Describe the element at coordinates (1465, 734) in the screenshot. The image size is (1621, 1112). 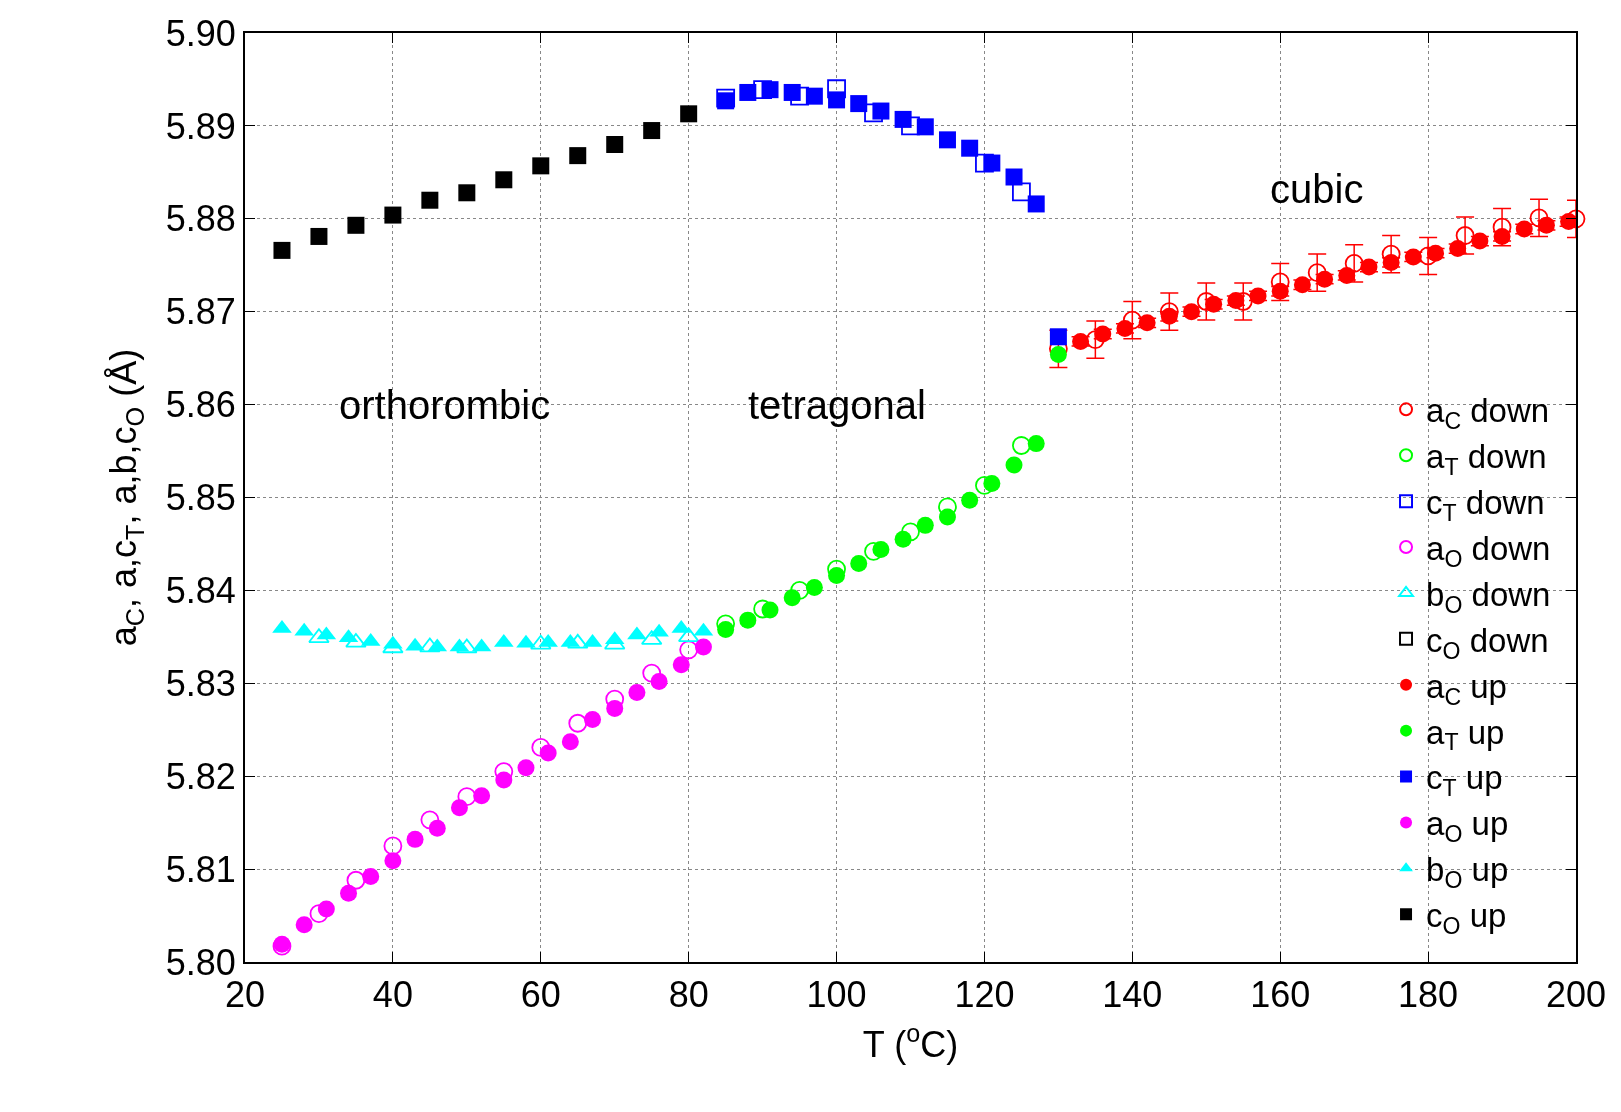
I see `legend-label: a$_{T}$ up` at that location.